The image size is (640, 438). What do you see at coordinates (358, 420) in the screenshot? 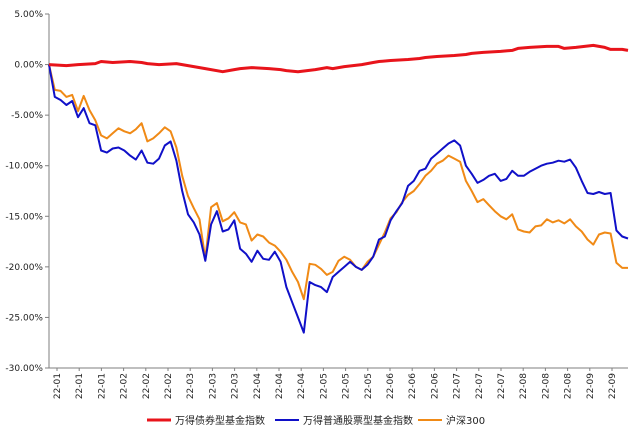
I see `legend-label-1: 万得普通股票型基金指数` at bounding box center [358, 420].